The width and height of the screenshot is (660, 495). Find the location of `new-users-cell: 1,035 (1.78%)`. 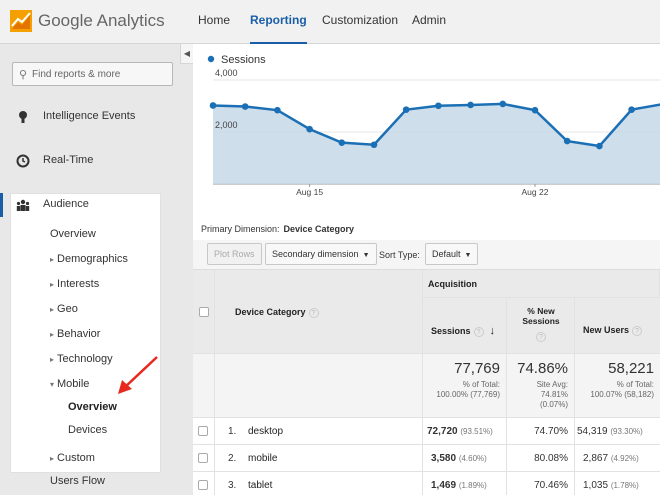

new-users-cell: 1,035 (1.78%) is located at coordinates (617, 483).